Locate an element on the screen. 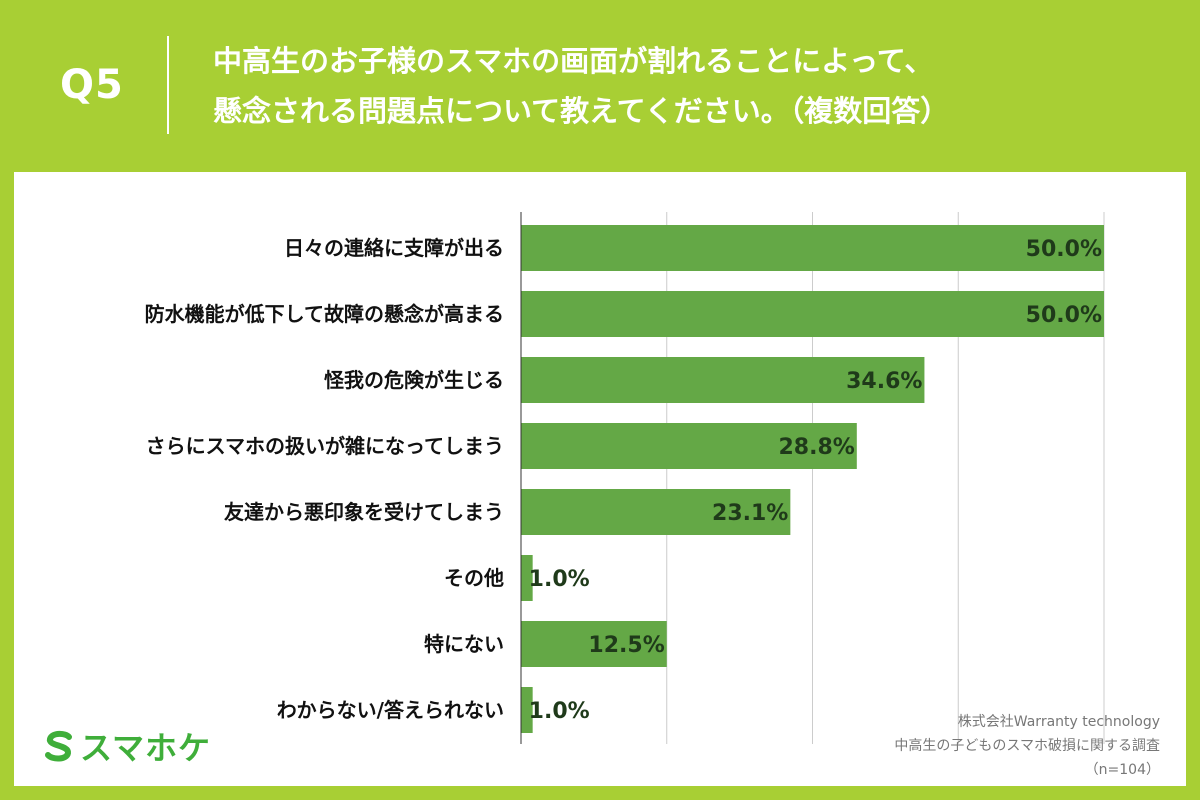 The image size is (1200, 800). category-label: 怪我の危険が生じる is located at coordinates (414, 380).